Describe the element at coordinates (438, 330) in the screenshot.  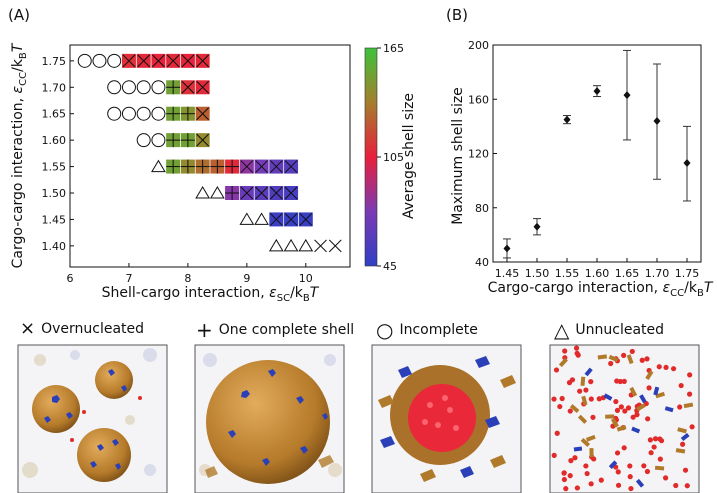
I see `legend-incomplete-label: Incomplete` at that location.